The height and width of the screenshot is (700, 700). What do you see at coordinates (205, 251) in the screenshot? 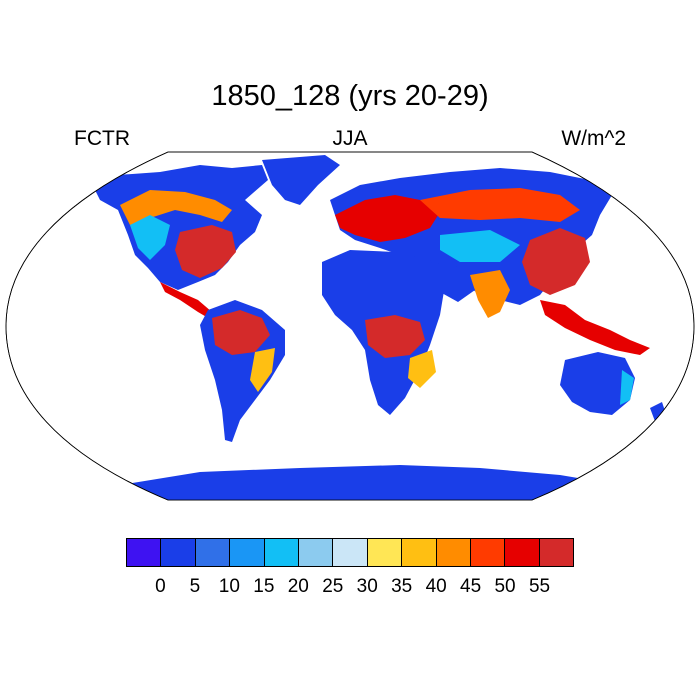
I see `eastern-us-hot` at bounding box center [205, 251].